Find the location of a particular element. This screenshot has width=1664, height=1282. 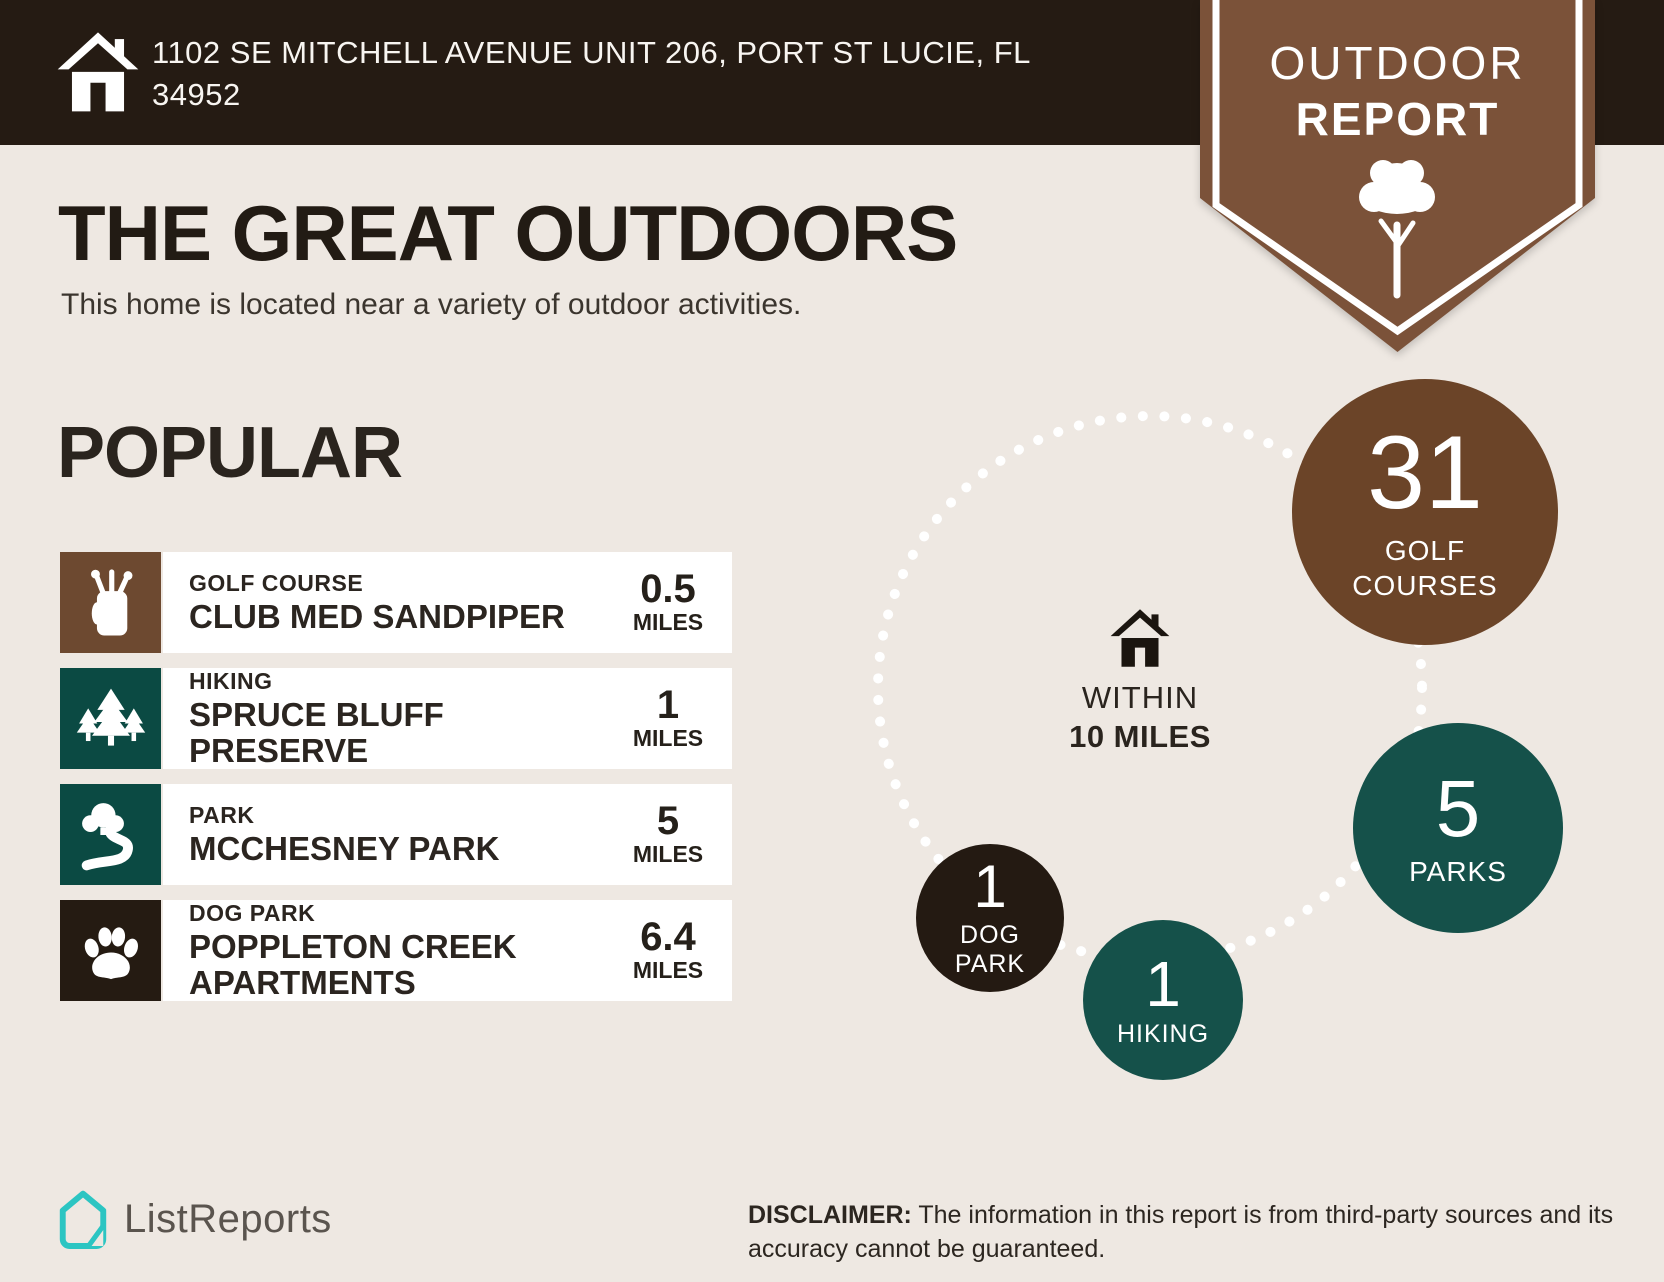

within-label: WITHIN is located at coordinates (1140, 697).